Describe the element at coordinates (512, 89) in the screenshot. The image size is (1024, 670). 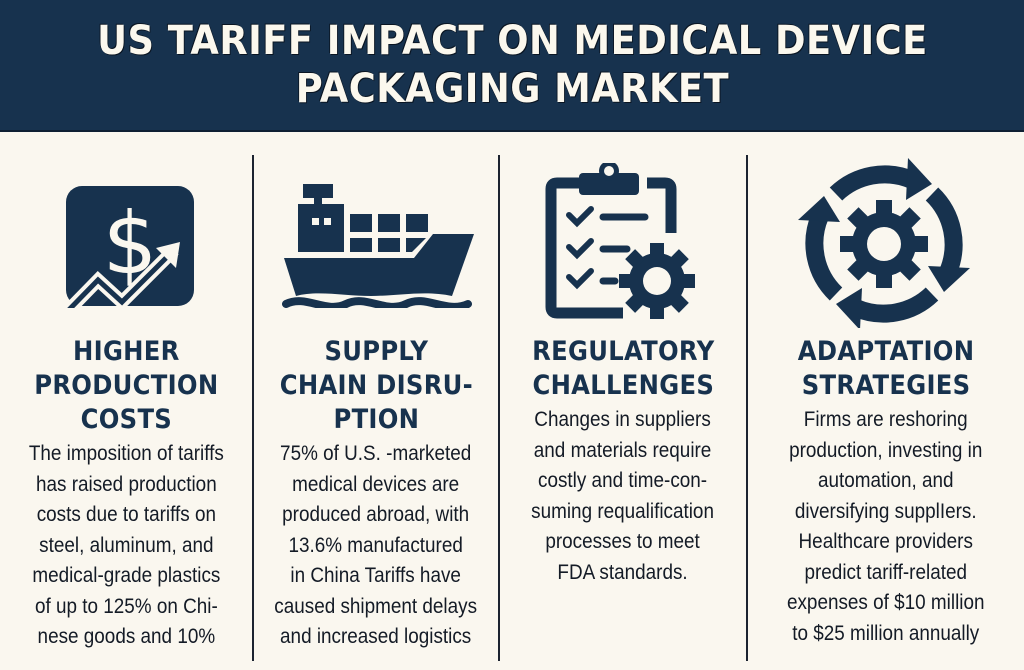
I see `title-line-2: PACKAGING MARKET` at that location.